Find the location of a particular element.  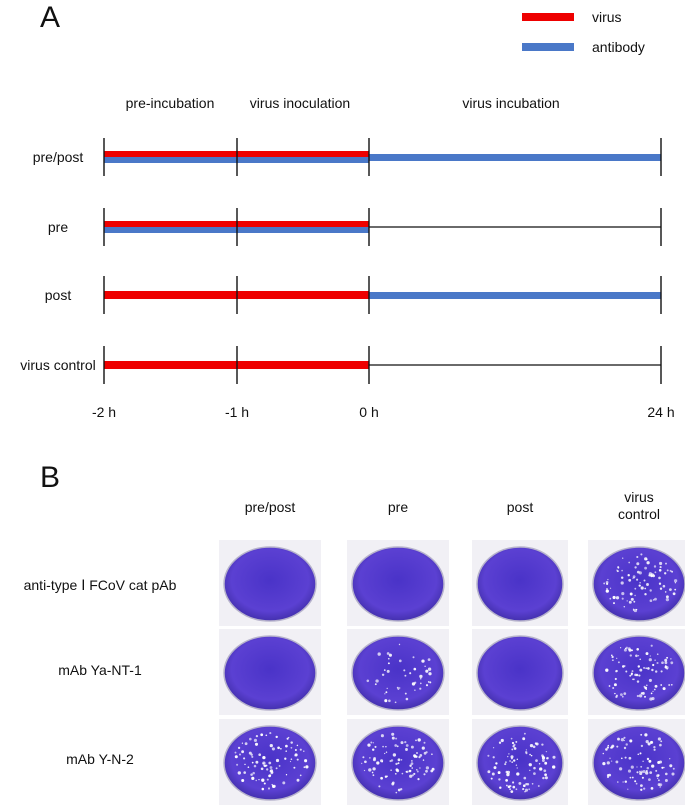

panel-b-letter: B is located at coordinates (50, 477).